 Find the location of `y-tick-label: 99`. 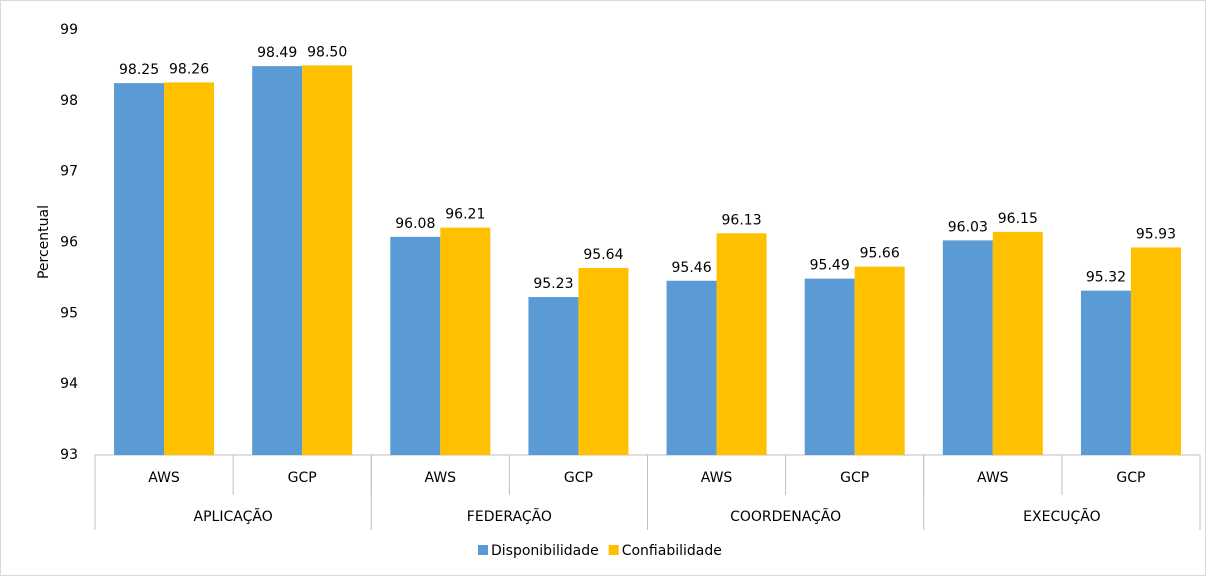

y-tick-label: 99 is located at coordinates (69, 30).